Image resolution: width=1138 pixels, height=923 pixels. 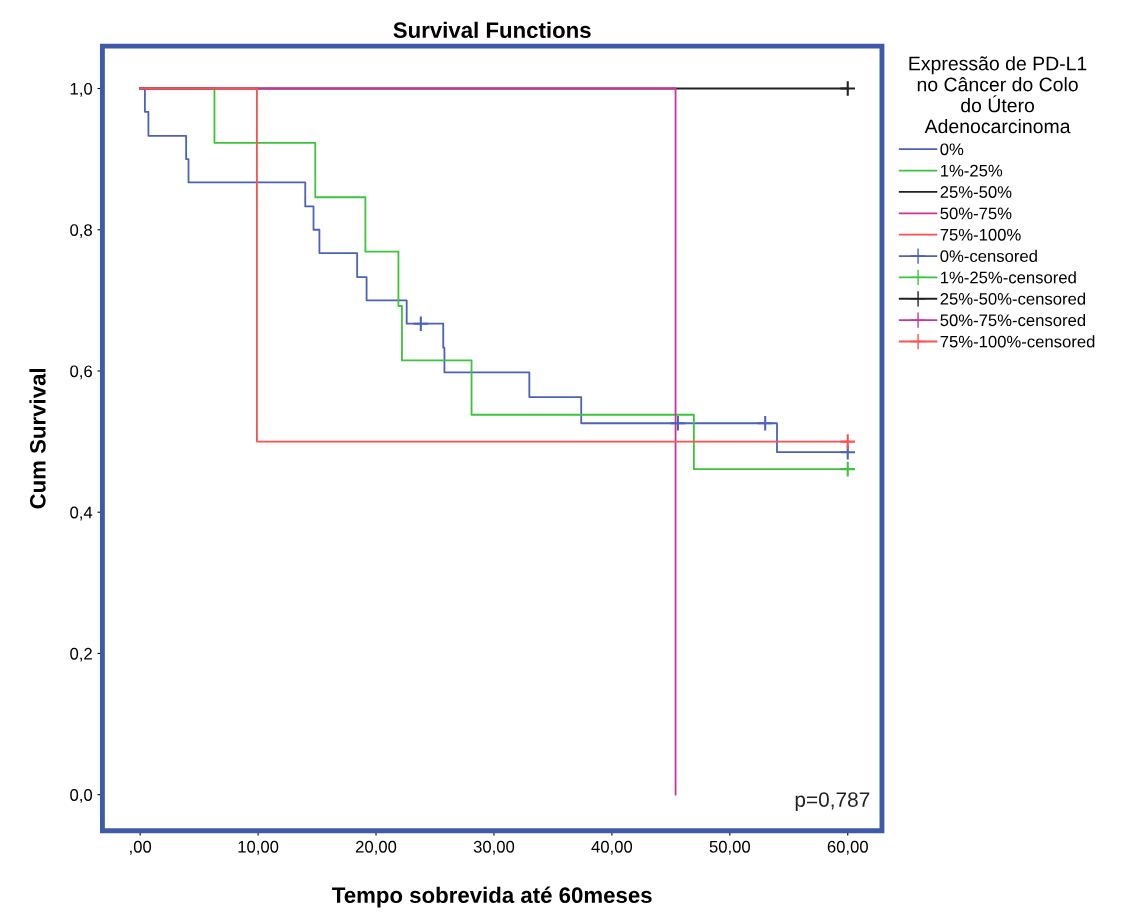 I want to click on y-tick-label: 1,0, so click(x=81, y=89).